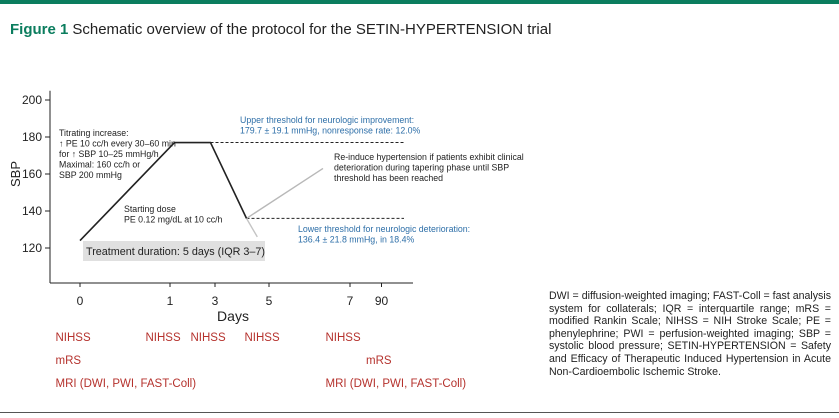  I want to click on y-tick-label: 160, so click(32, 174).